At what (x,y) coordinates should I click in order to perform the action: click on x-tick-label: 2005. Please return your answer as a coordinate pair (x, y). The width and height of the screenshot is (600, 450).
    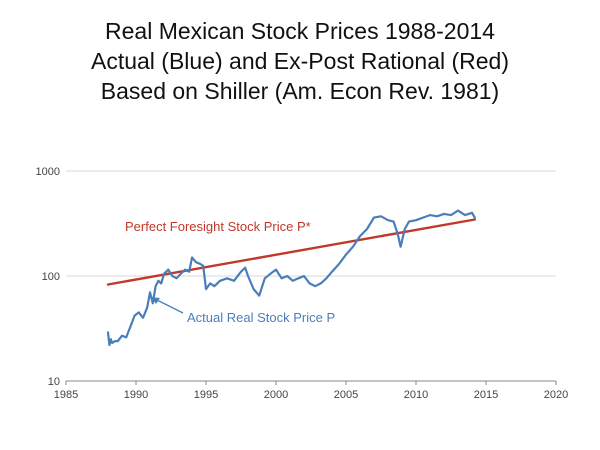
    Looking at the image, I should click on (346, 395).